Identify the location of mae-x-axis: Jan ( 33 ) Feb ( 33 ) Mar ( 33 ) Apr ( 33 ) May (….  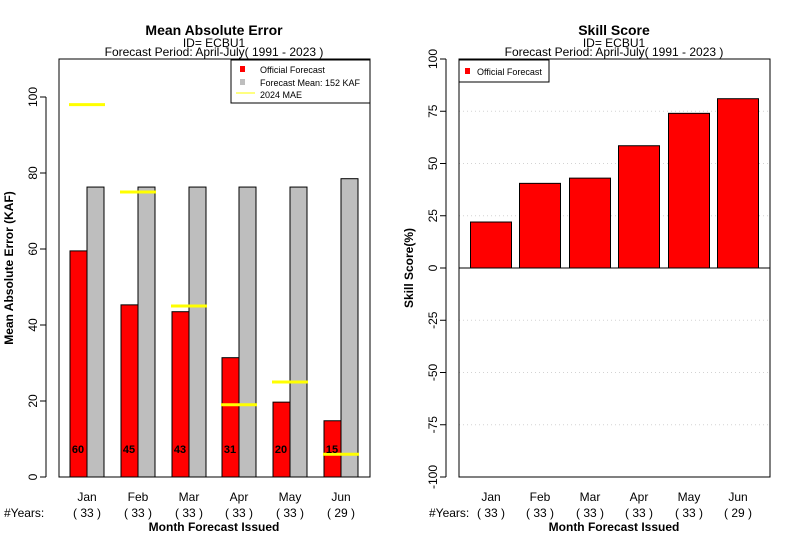
(214, 505).